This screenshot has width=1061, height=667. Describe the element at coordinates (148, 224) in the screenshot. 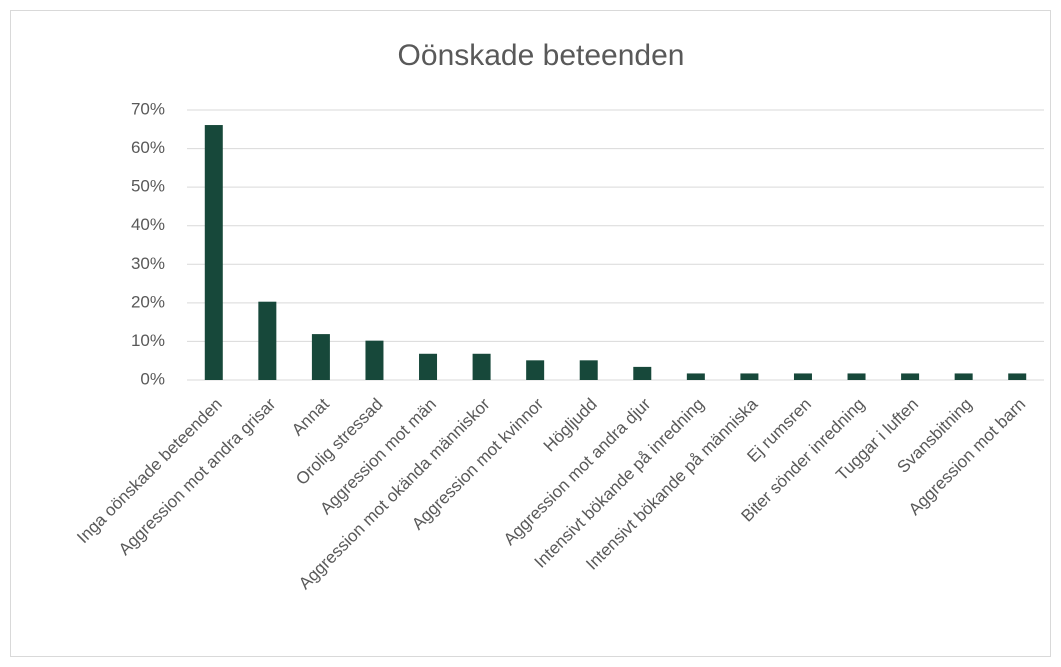

I see `y-tick-label: 40%` at that location.